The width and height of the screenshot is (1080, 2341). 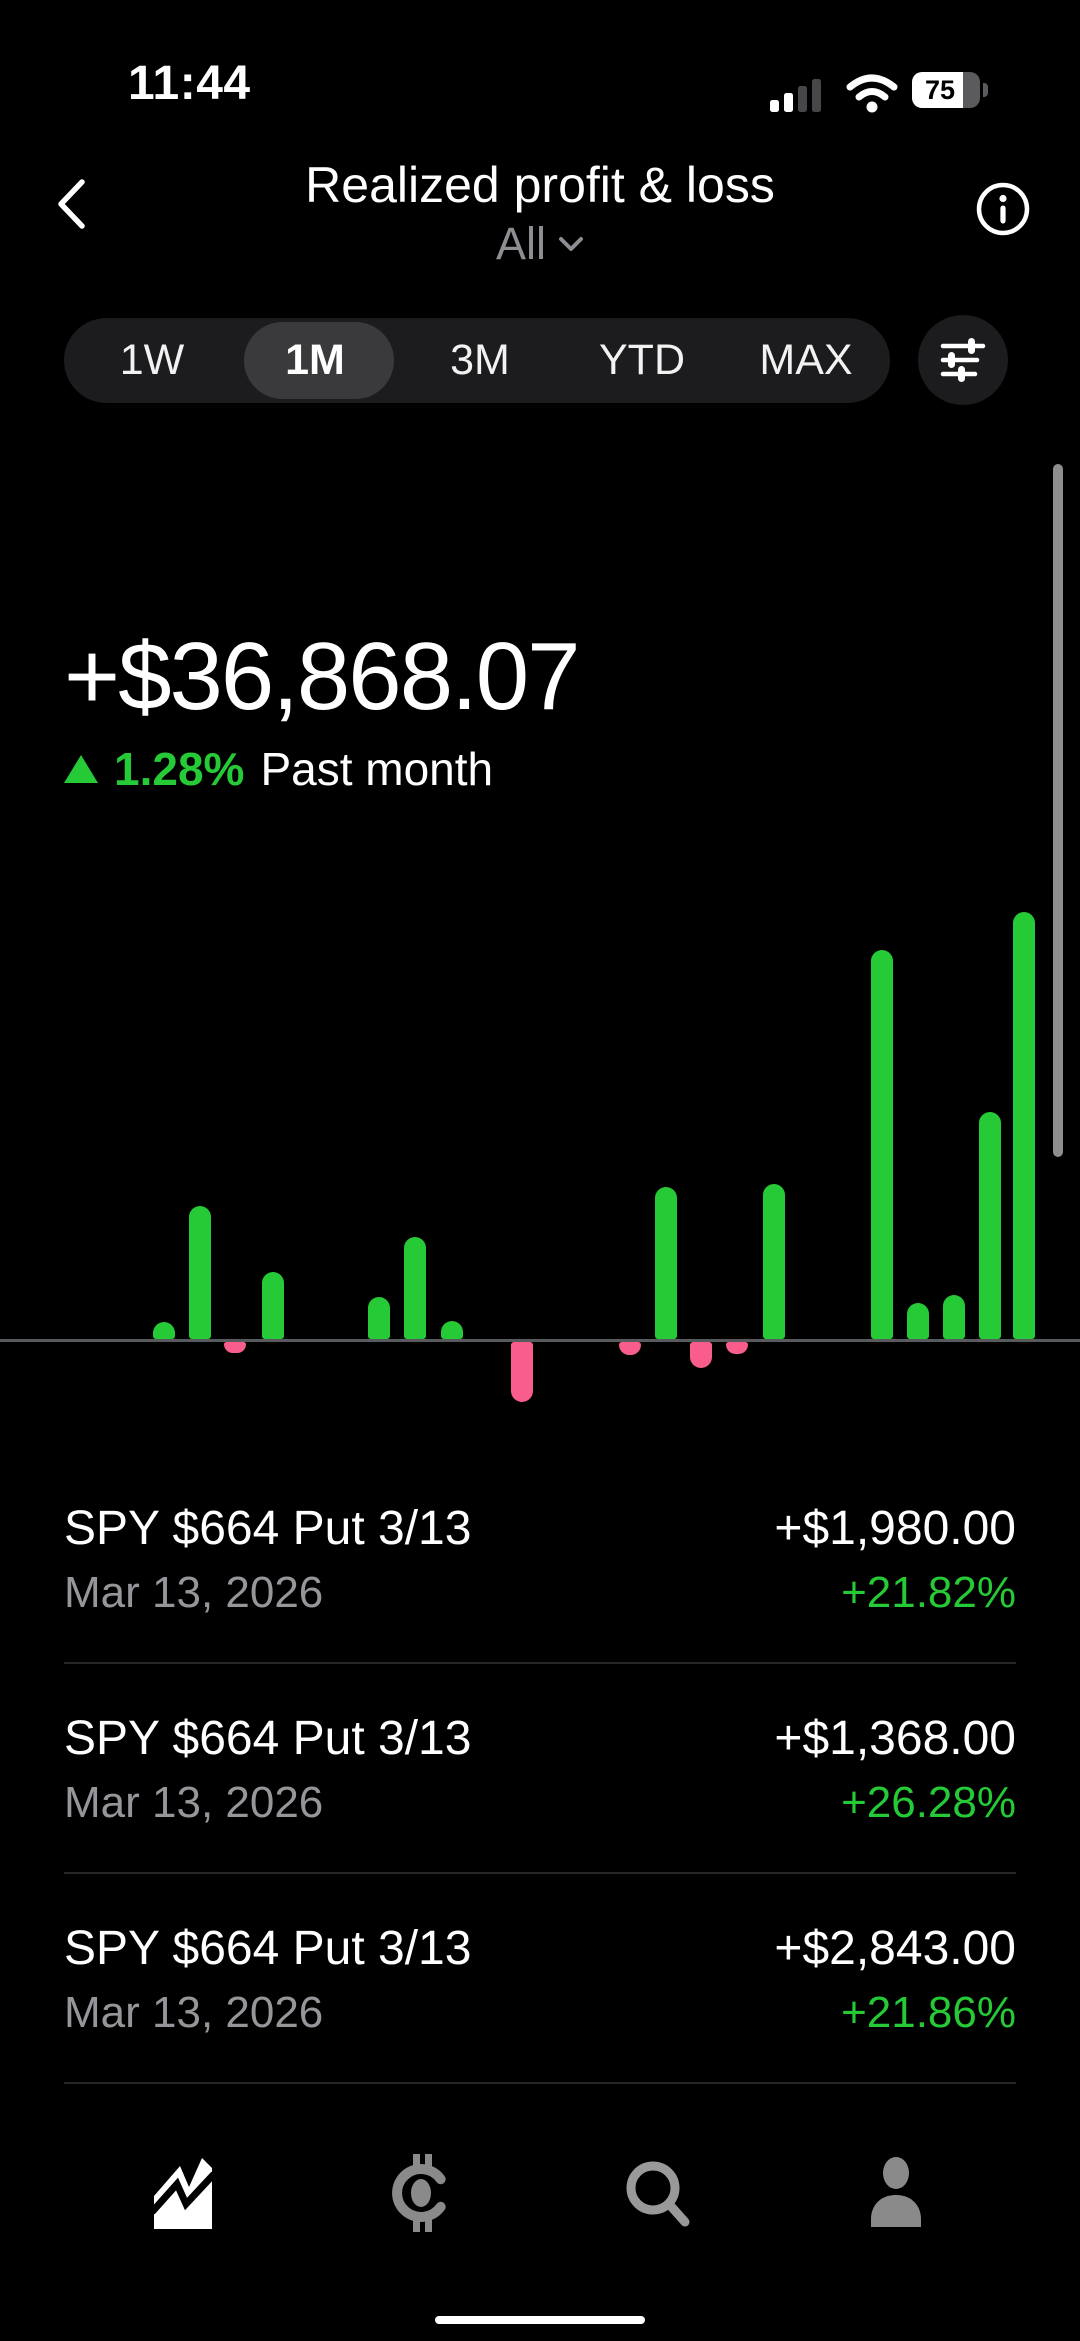 I want to click on nav-profile, so click(x=896, y=2193).